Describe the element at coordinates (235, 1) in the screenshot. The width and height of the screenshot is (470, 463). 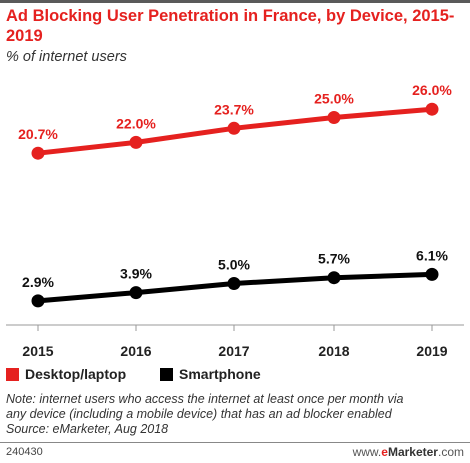
I see `top-rule` at that location.